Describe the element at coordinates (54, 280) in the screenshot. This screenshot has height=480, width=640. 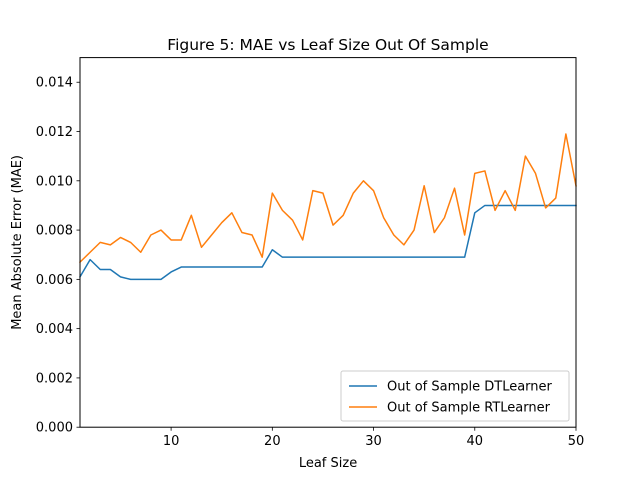
I see `y-tick-label: 0.006` at that location.